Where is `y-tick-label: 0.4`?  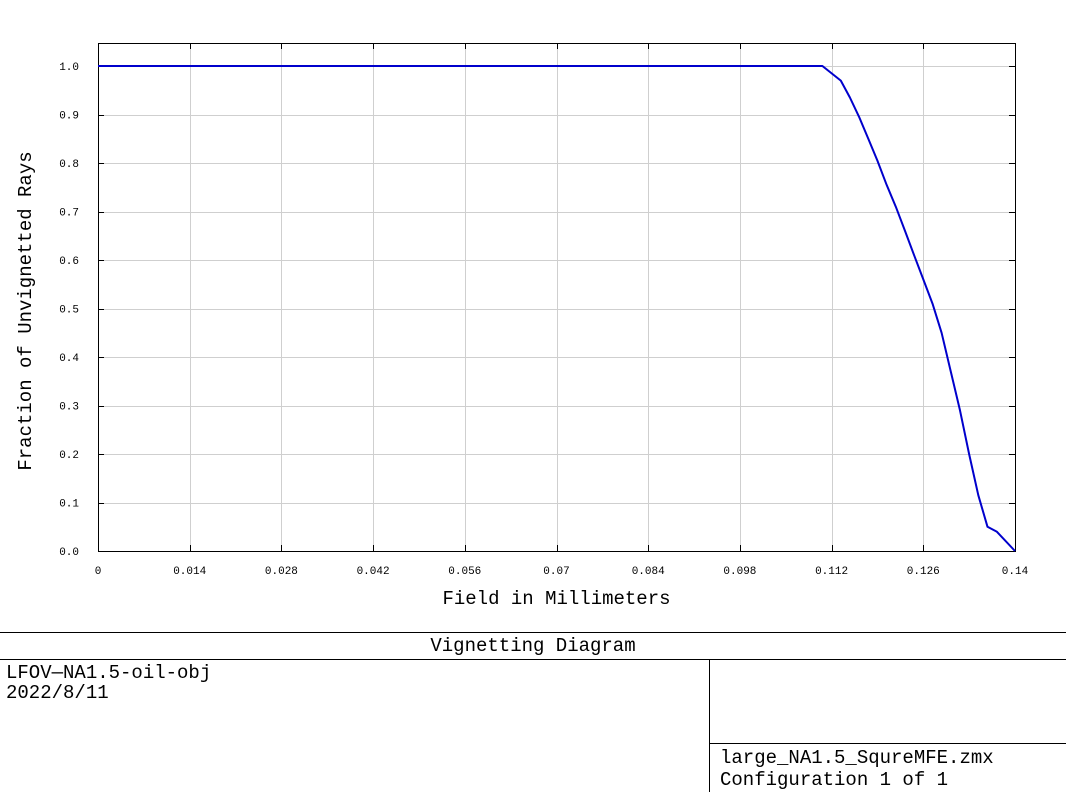
y-tick-label: 0.4 is located at coordinates (69, 359).